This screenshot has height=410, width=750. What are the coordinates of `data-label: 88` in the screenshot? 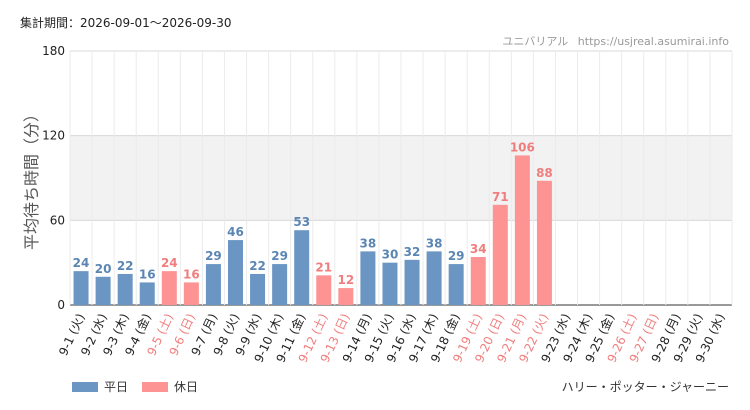 It's located at (544, 173).